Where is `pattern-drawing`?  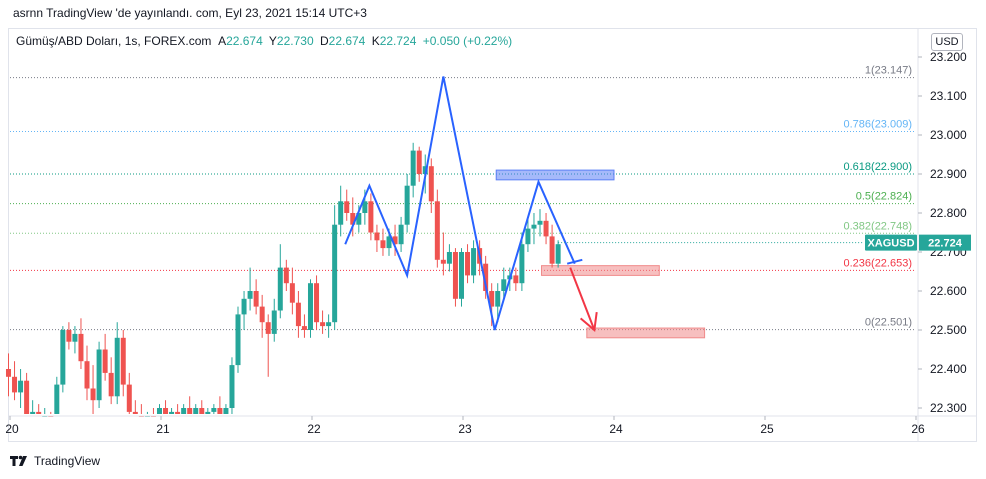
pattern-drawing is located at coordinates (471, 204).